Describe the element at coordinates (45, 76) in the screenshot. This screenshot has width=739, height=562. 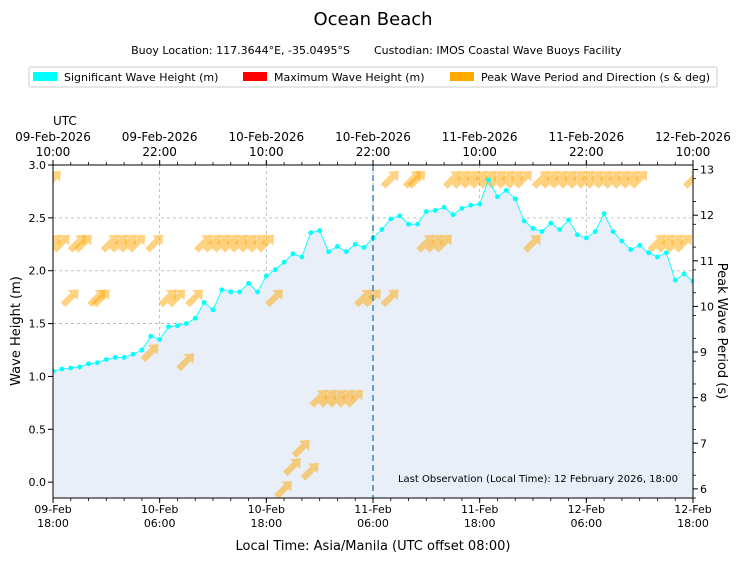
I see `legend-swatch-hs` at that location.